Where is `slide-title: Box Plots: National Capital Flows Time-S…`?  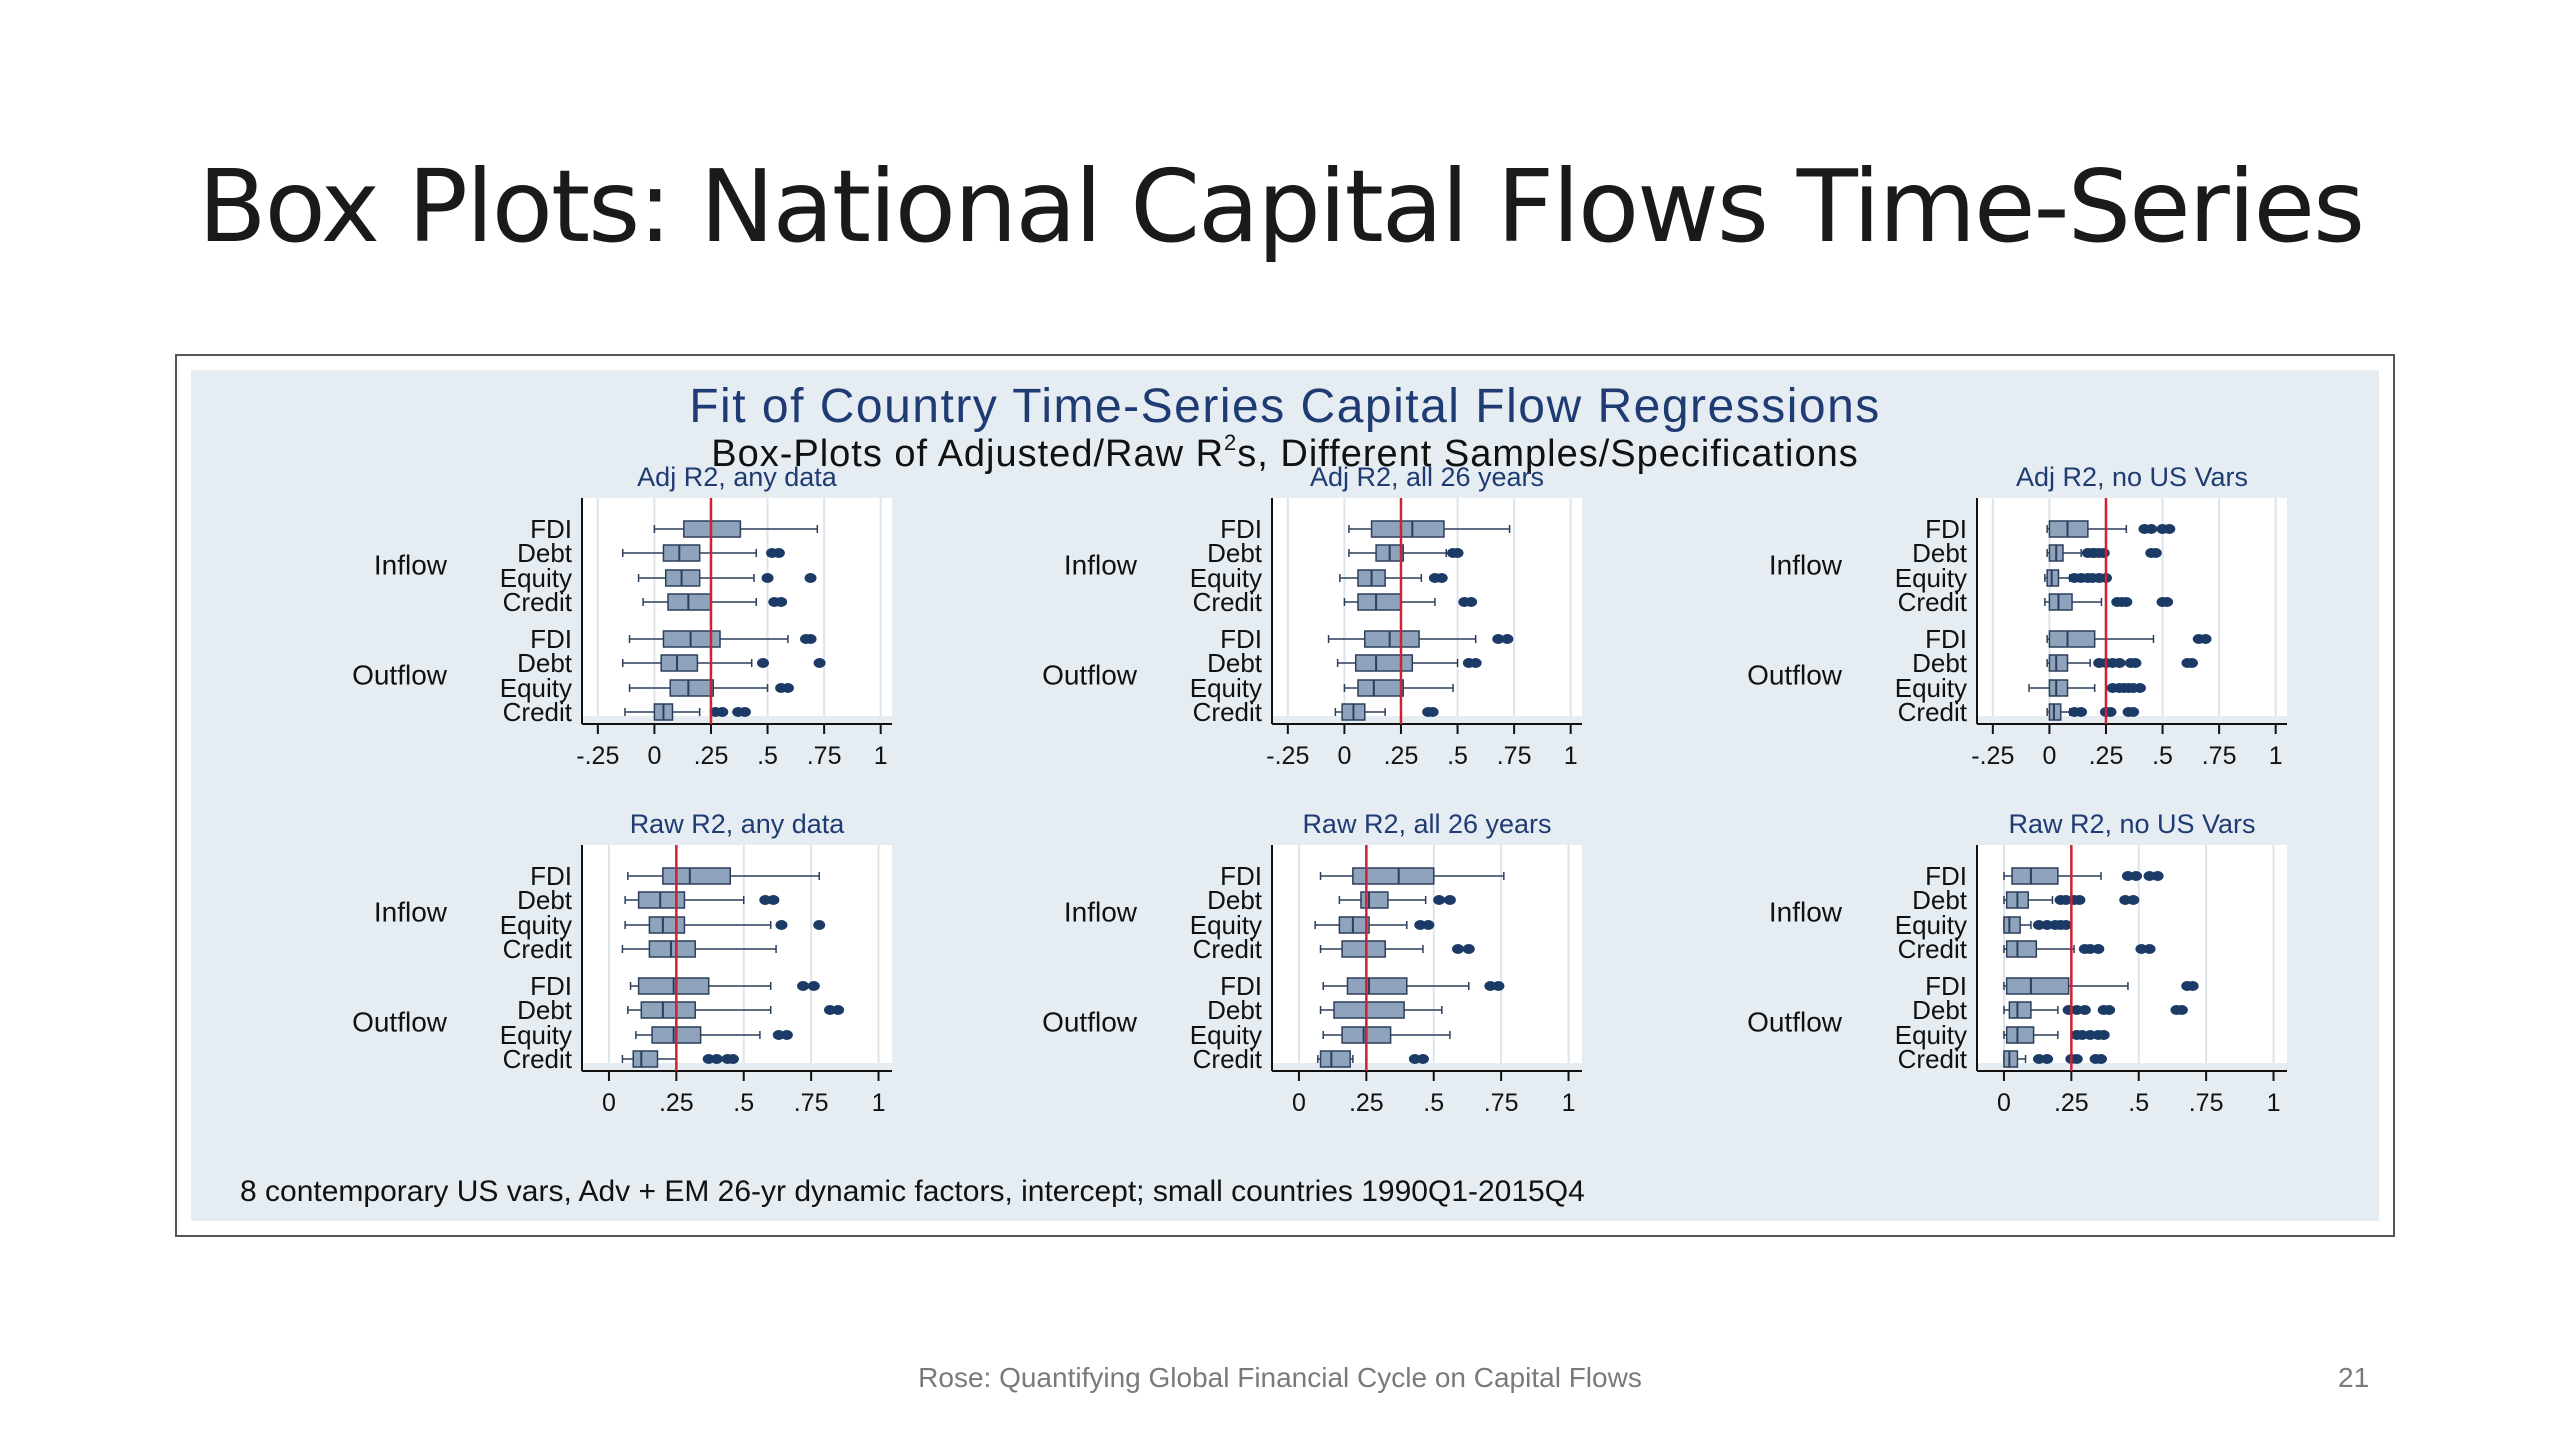 slide-title: Box Plots: National Capital Flows Time-S… is located at coordinates (1281, 206).